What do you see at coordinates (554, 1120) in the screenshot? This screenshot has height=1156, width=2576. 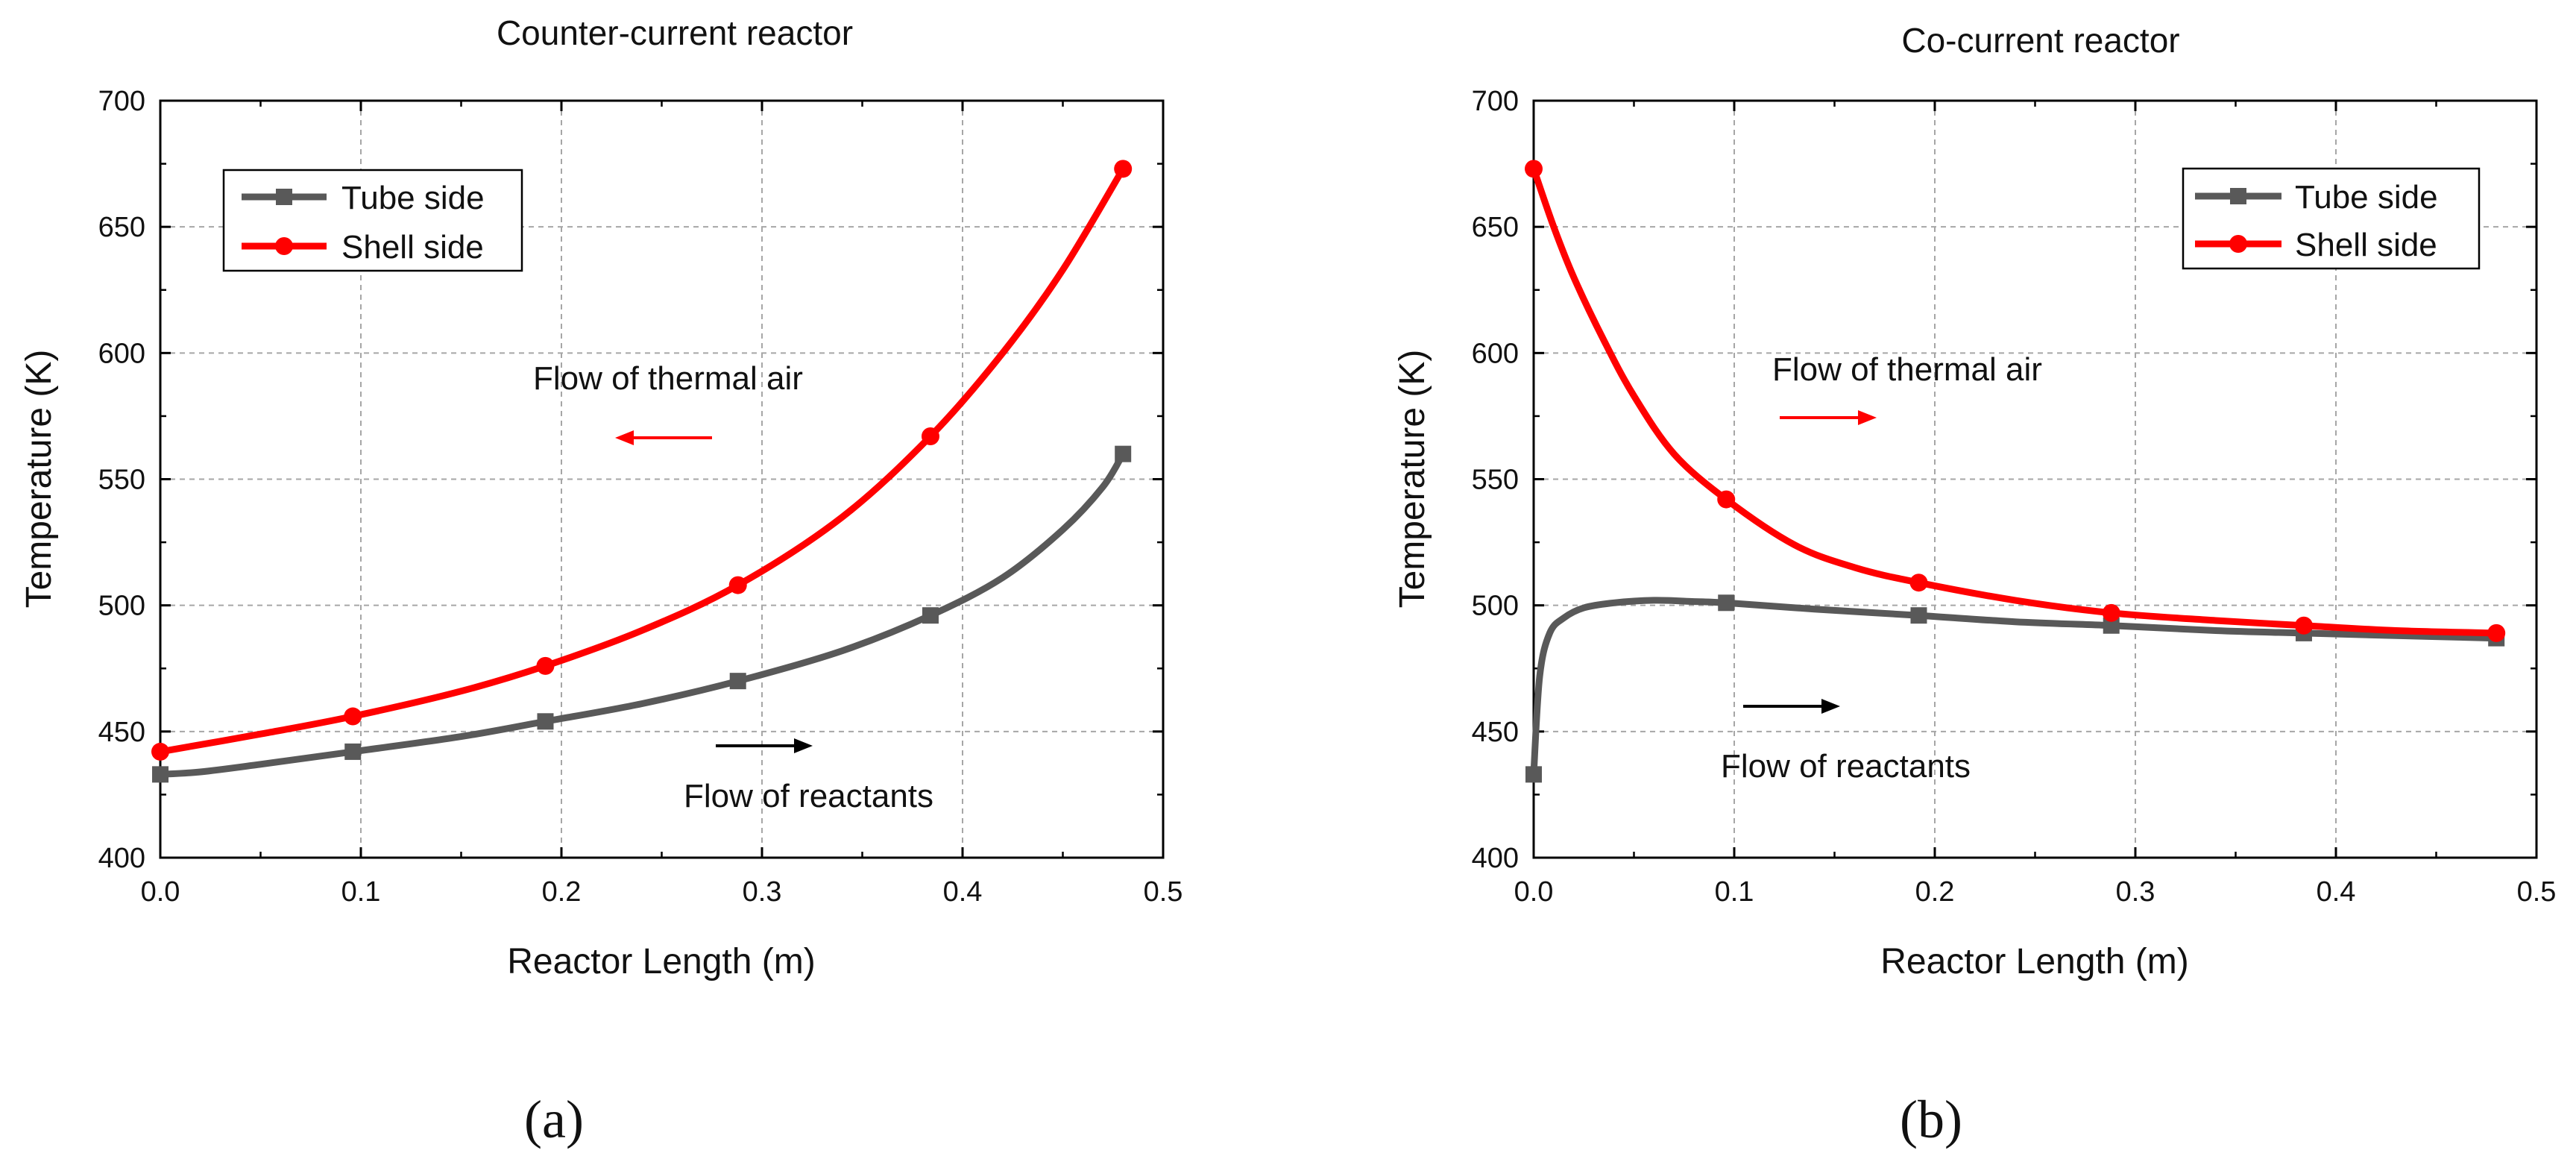 I see `panel-label-a: (a)` at bounding box center [554, 1120].